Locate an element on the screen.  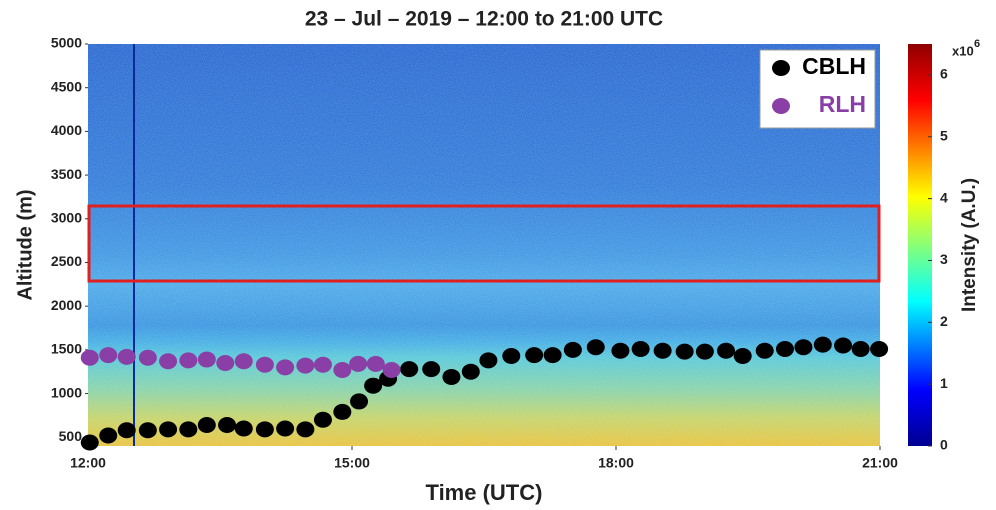
x-tick-label: 12:00 is located at coordinates (88, 463).